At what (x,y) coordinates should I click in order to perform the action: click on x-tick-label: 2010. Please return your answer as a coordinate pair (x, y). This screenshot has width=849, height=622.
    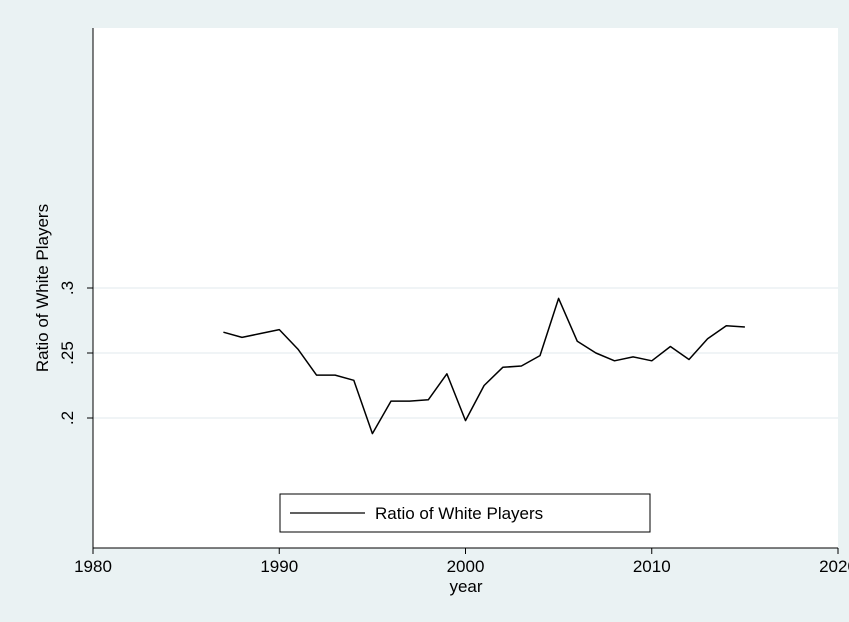
    Looking at the image, I should click on (652, 566).